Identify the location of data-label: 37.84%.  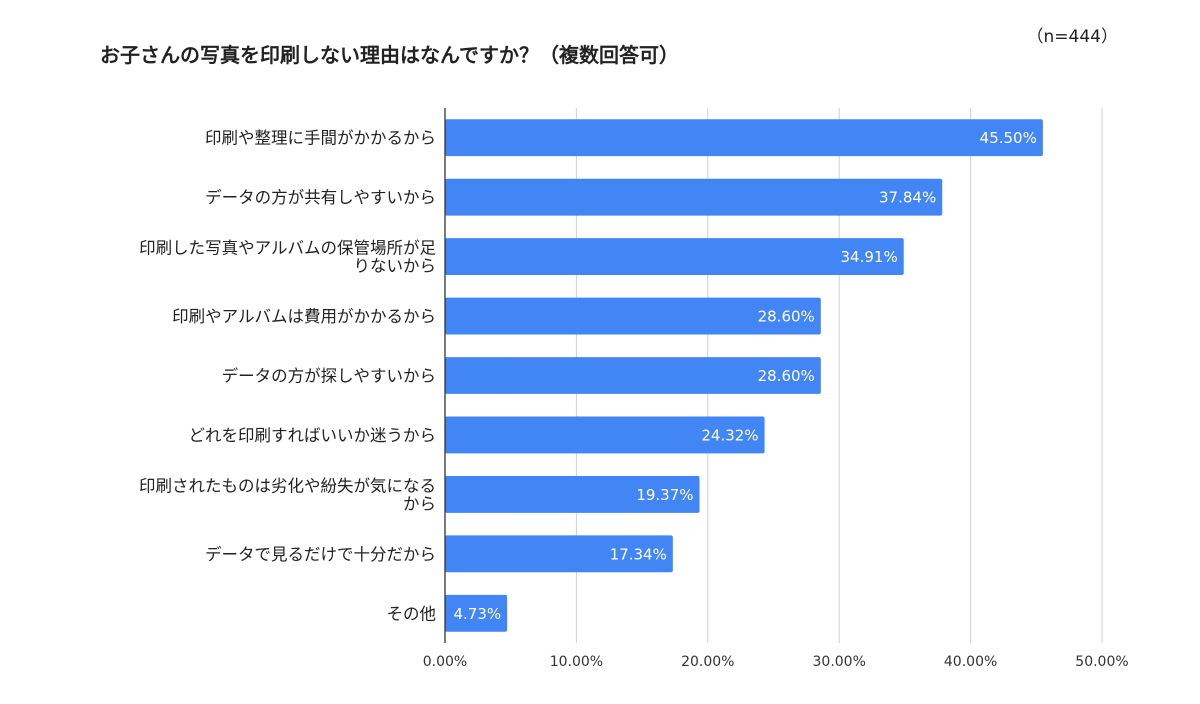
(907, 198).